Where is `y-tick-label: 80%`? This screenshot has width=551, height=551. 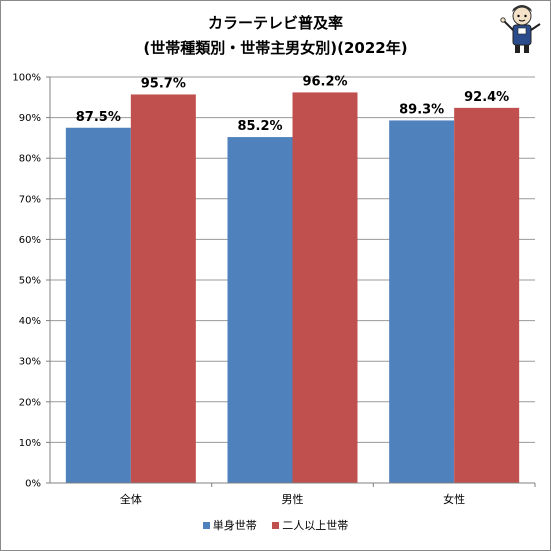 y-tick-label: 80% is located at coordinates (30, 159).